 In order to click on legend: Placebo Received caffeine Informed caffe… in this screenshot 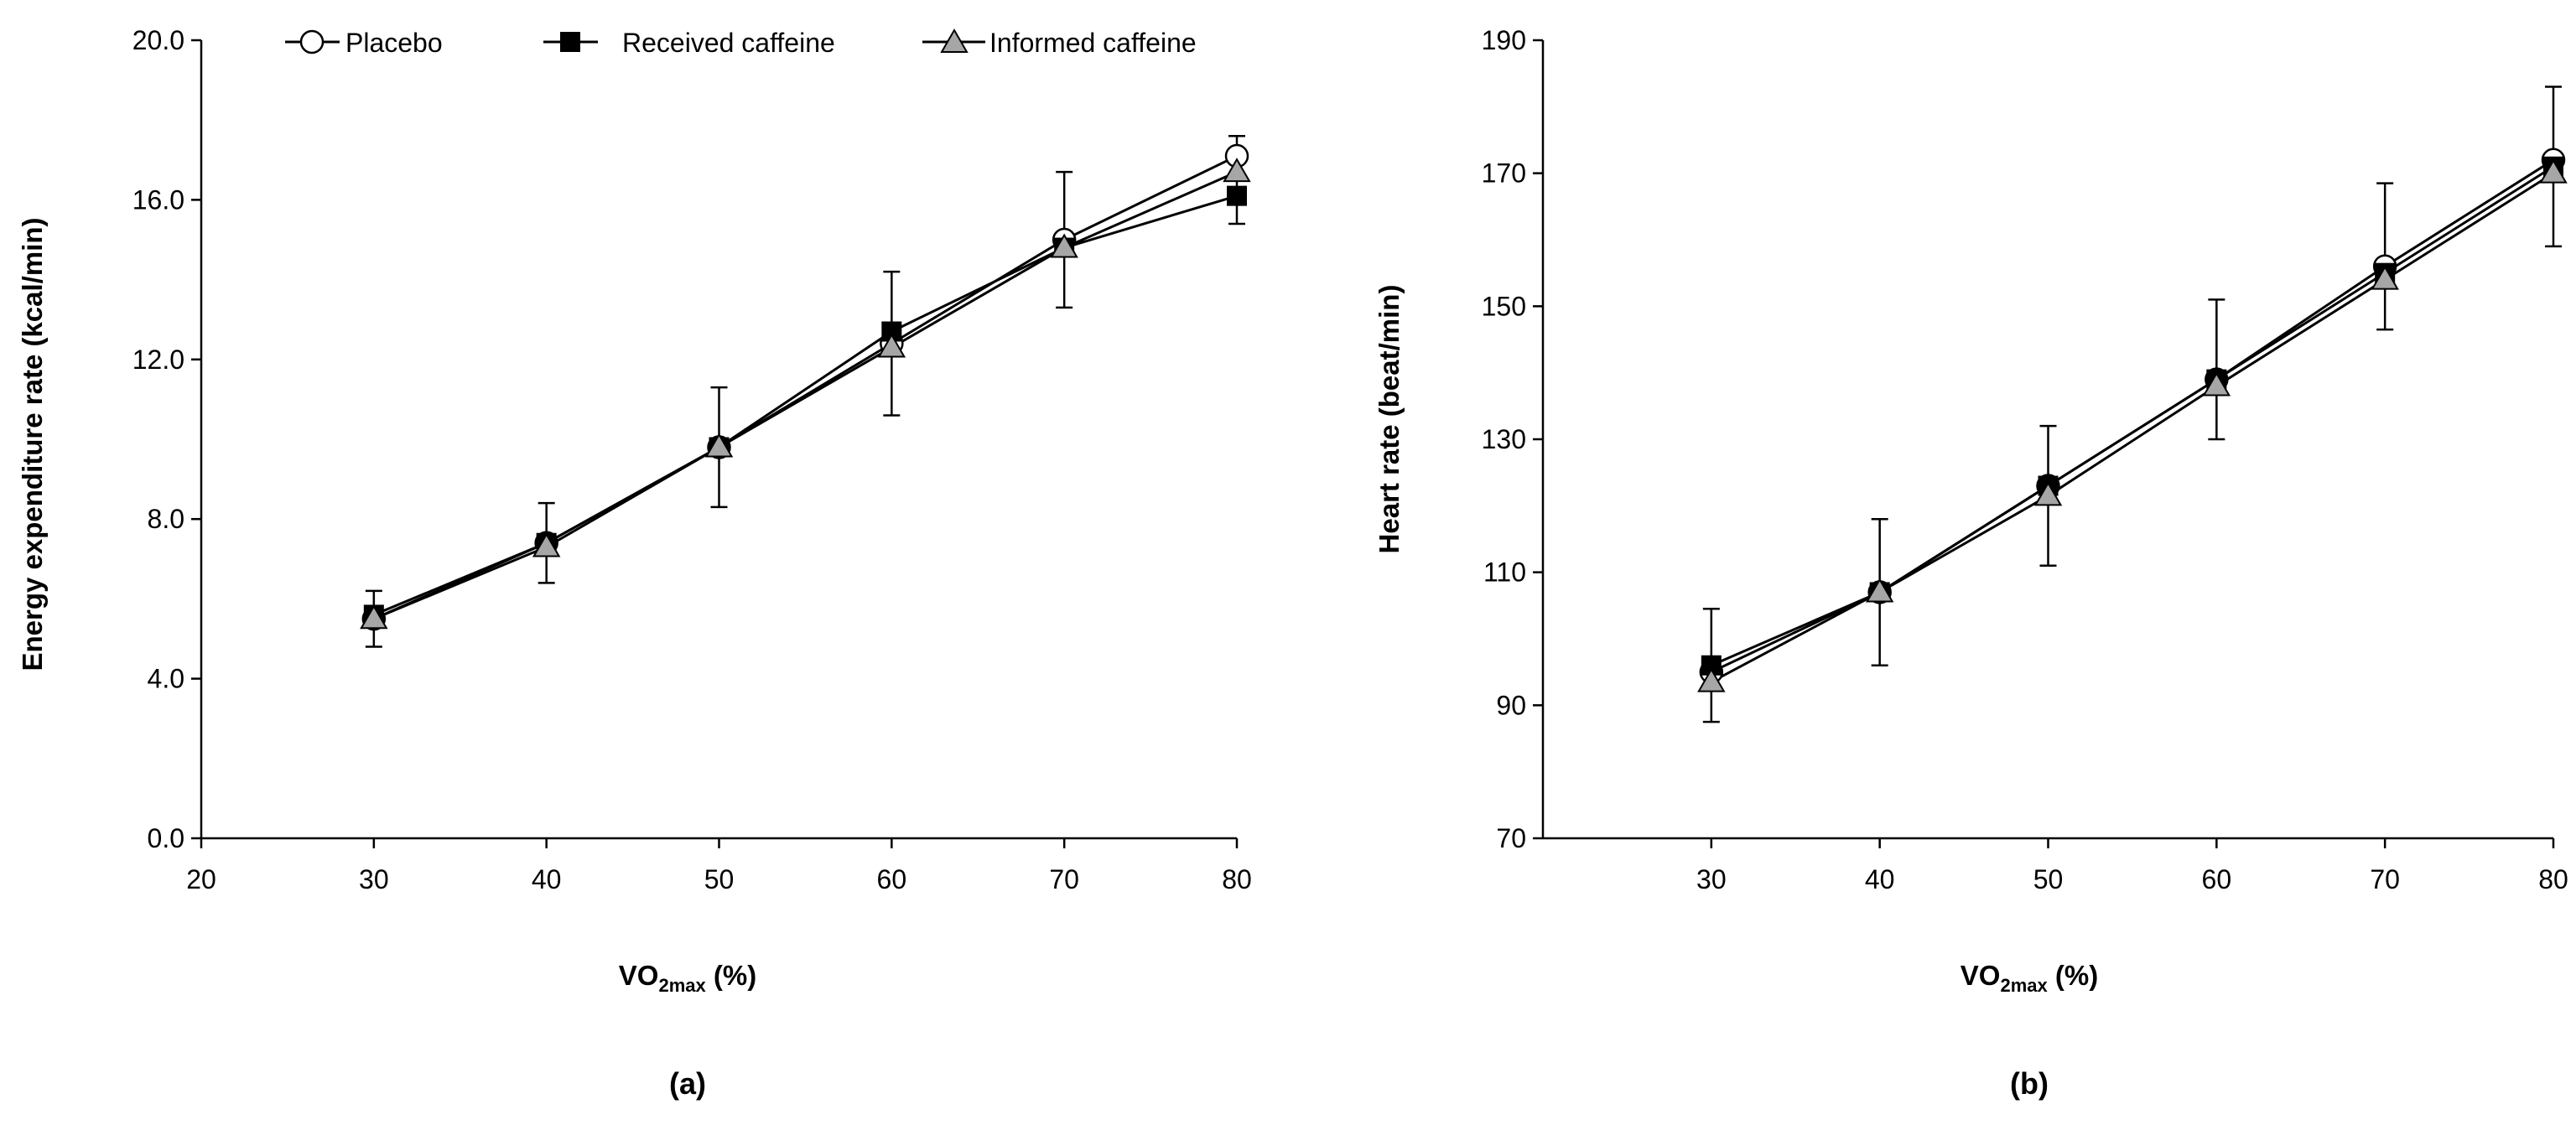, I will do `click(741, 43)`.